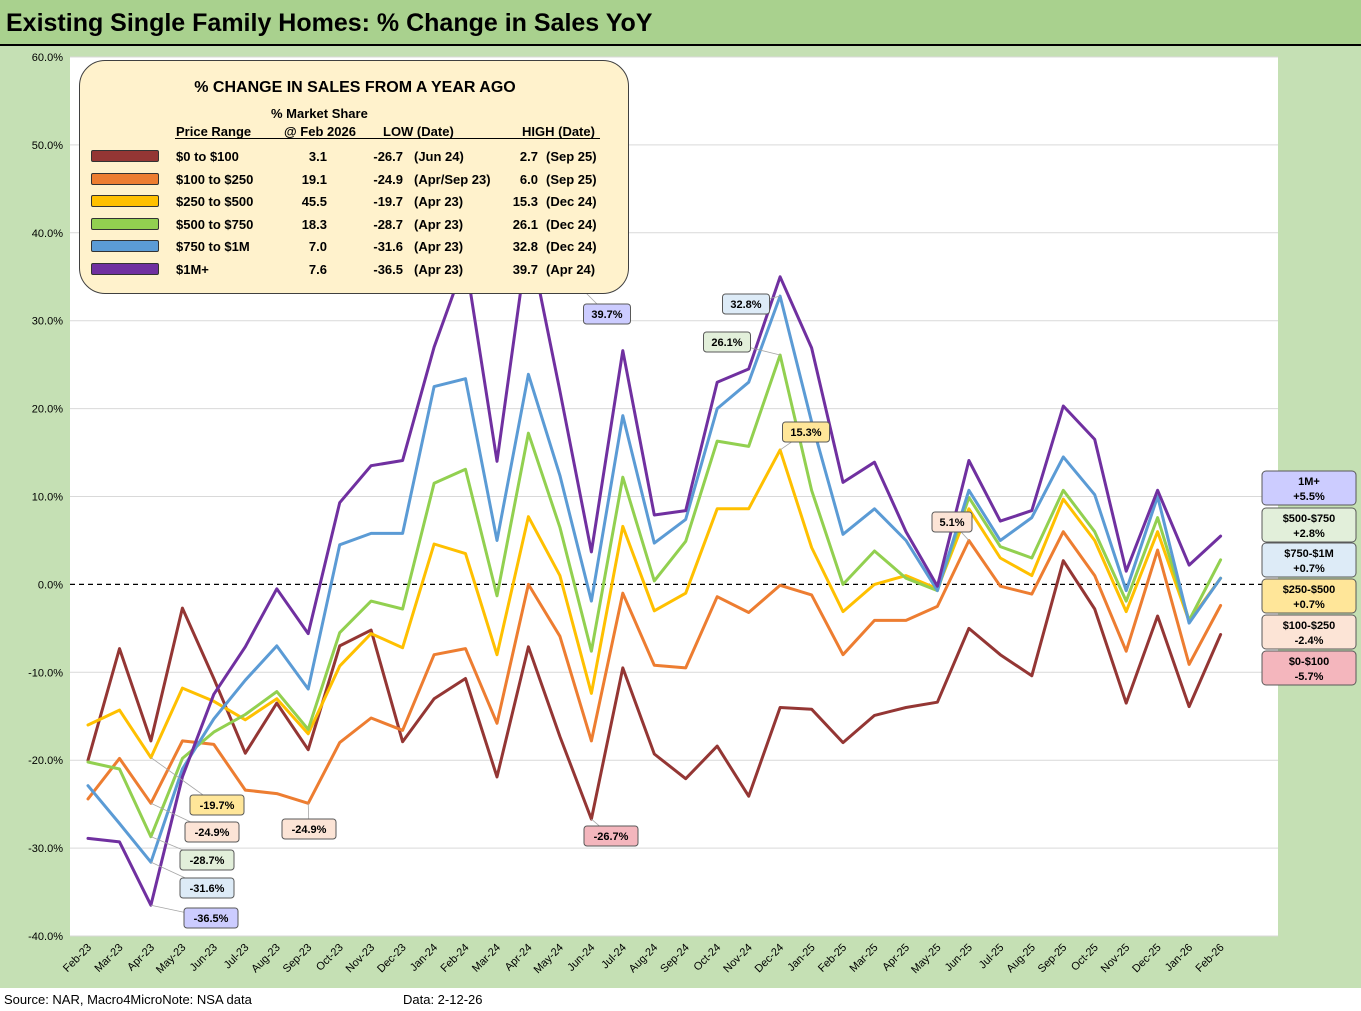 The height and width of the screenshot is (1011, 1361). I want to click on y-tick-label: -40.0%, so click(45, 937).